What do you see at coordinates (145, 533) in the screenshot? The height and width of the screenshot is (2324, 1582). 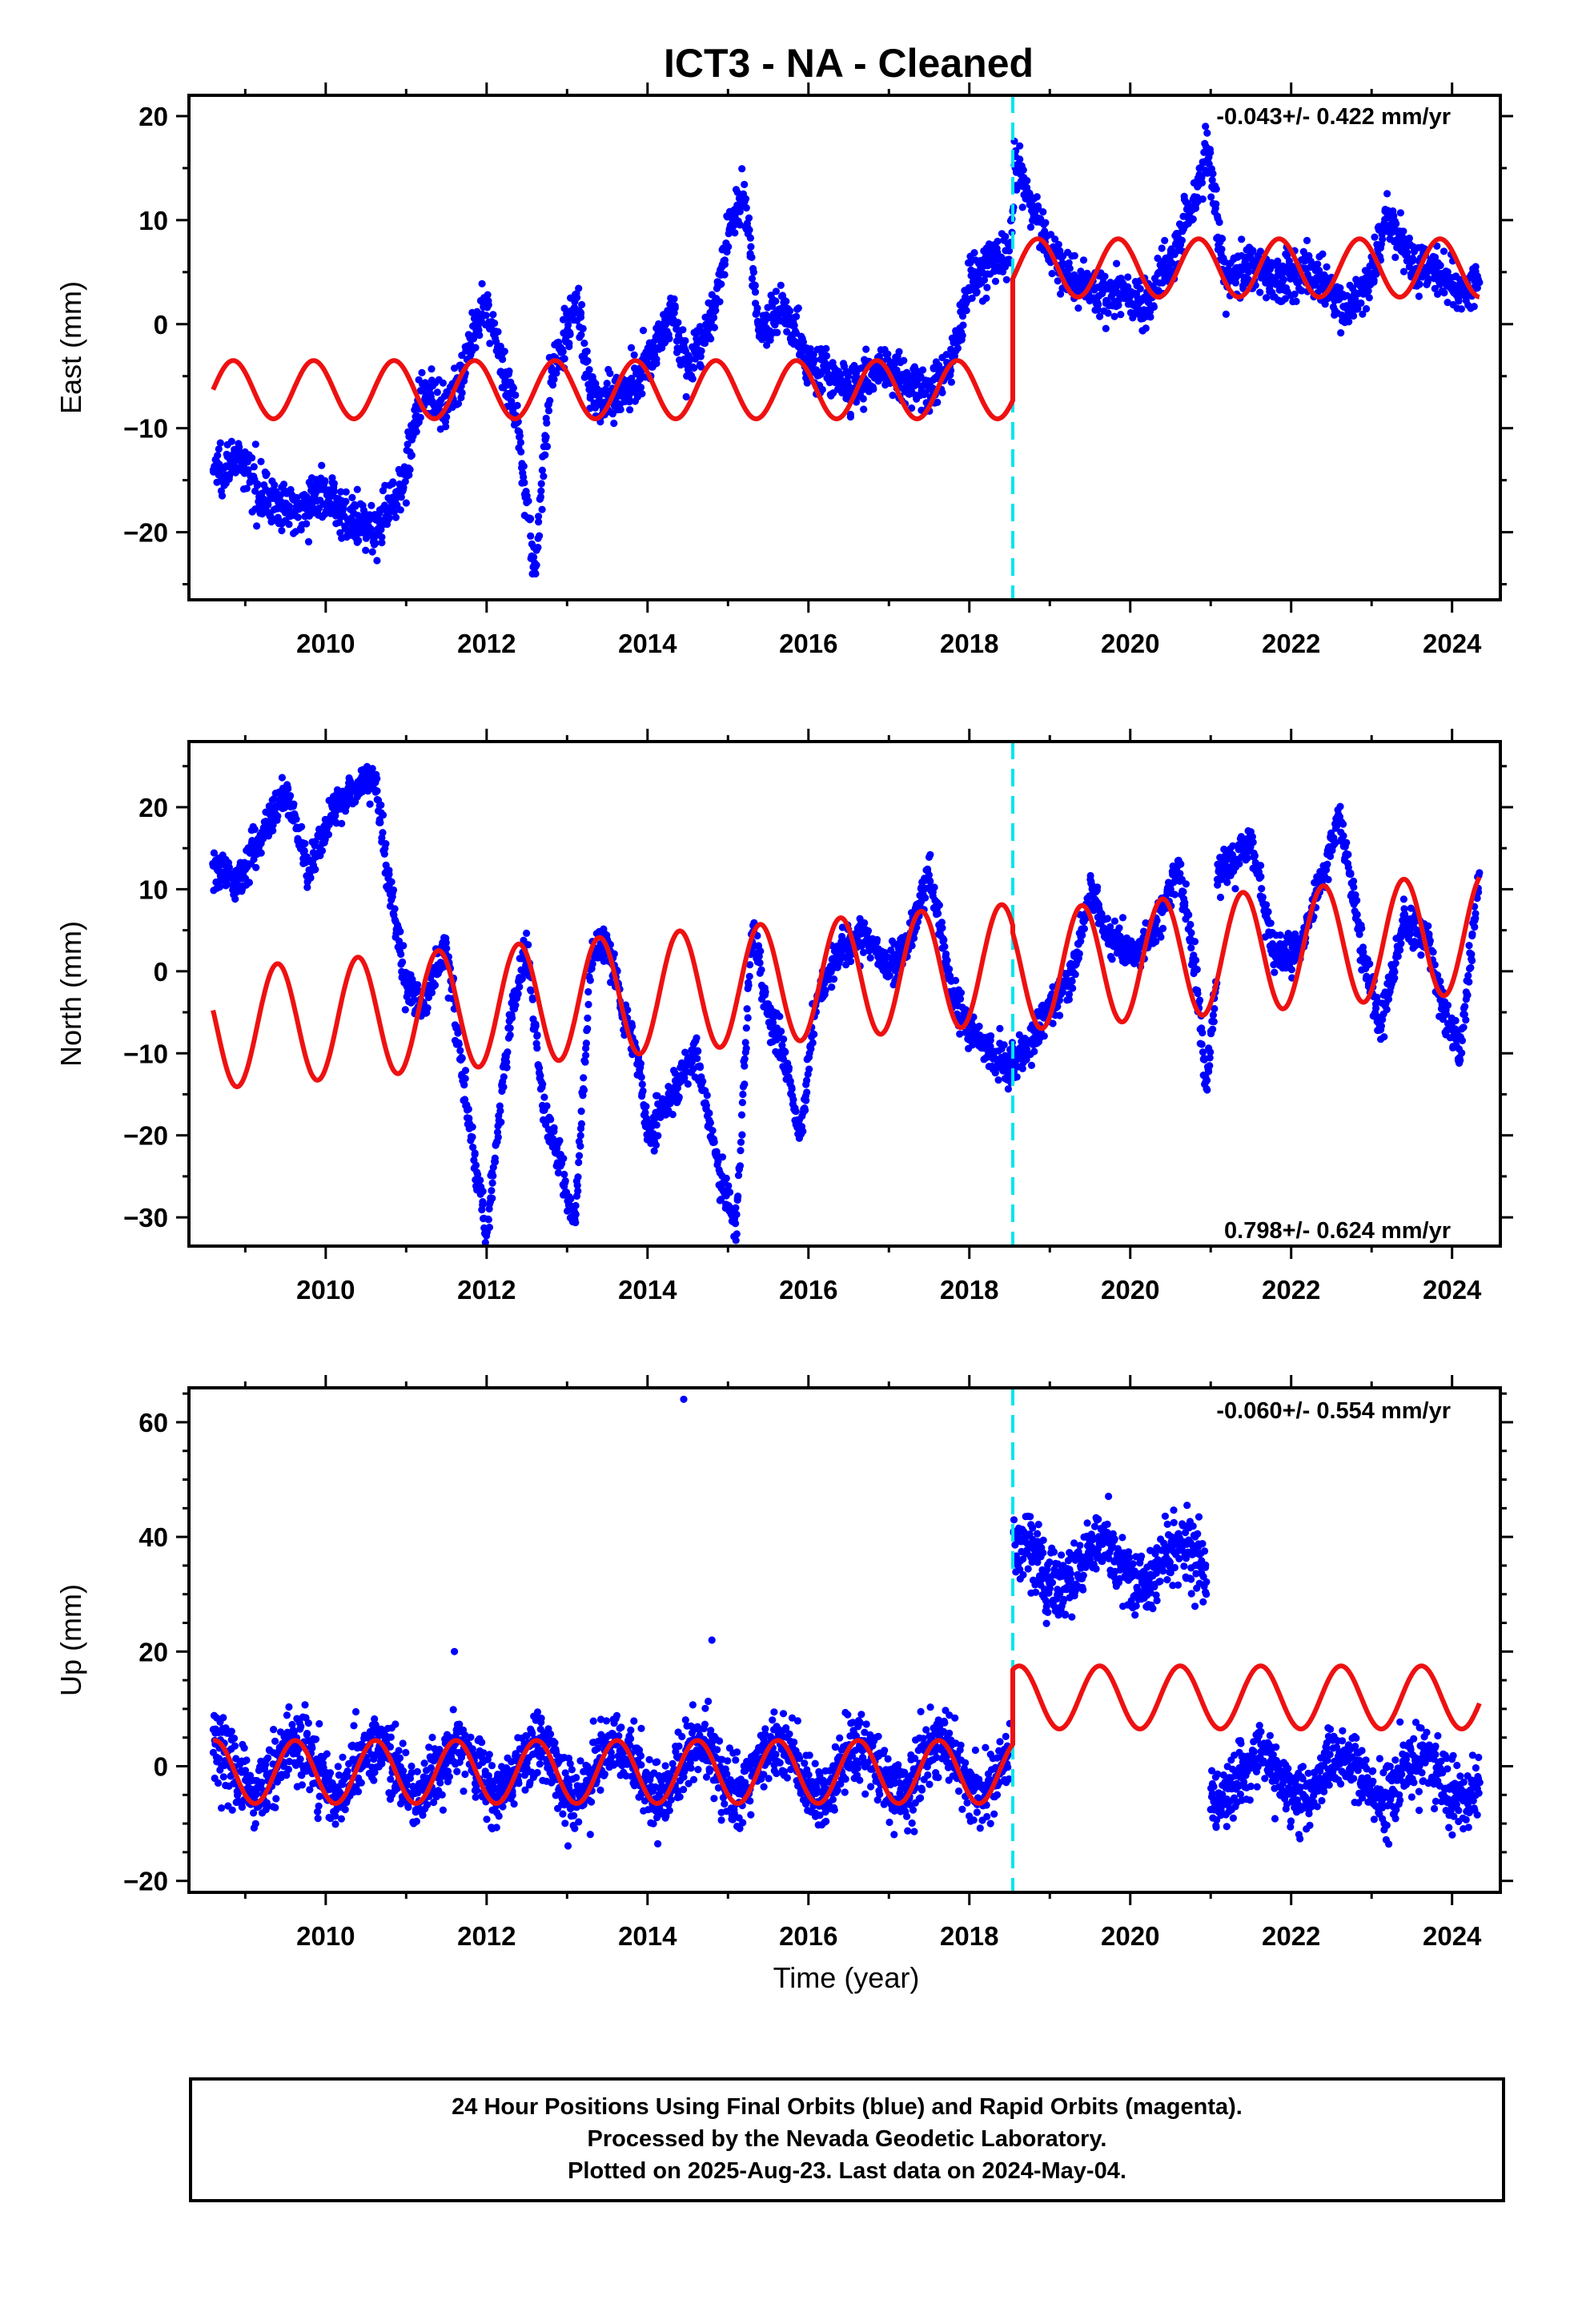 I see `east-y-tick-label: −20` at bounding box center [145, 533].